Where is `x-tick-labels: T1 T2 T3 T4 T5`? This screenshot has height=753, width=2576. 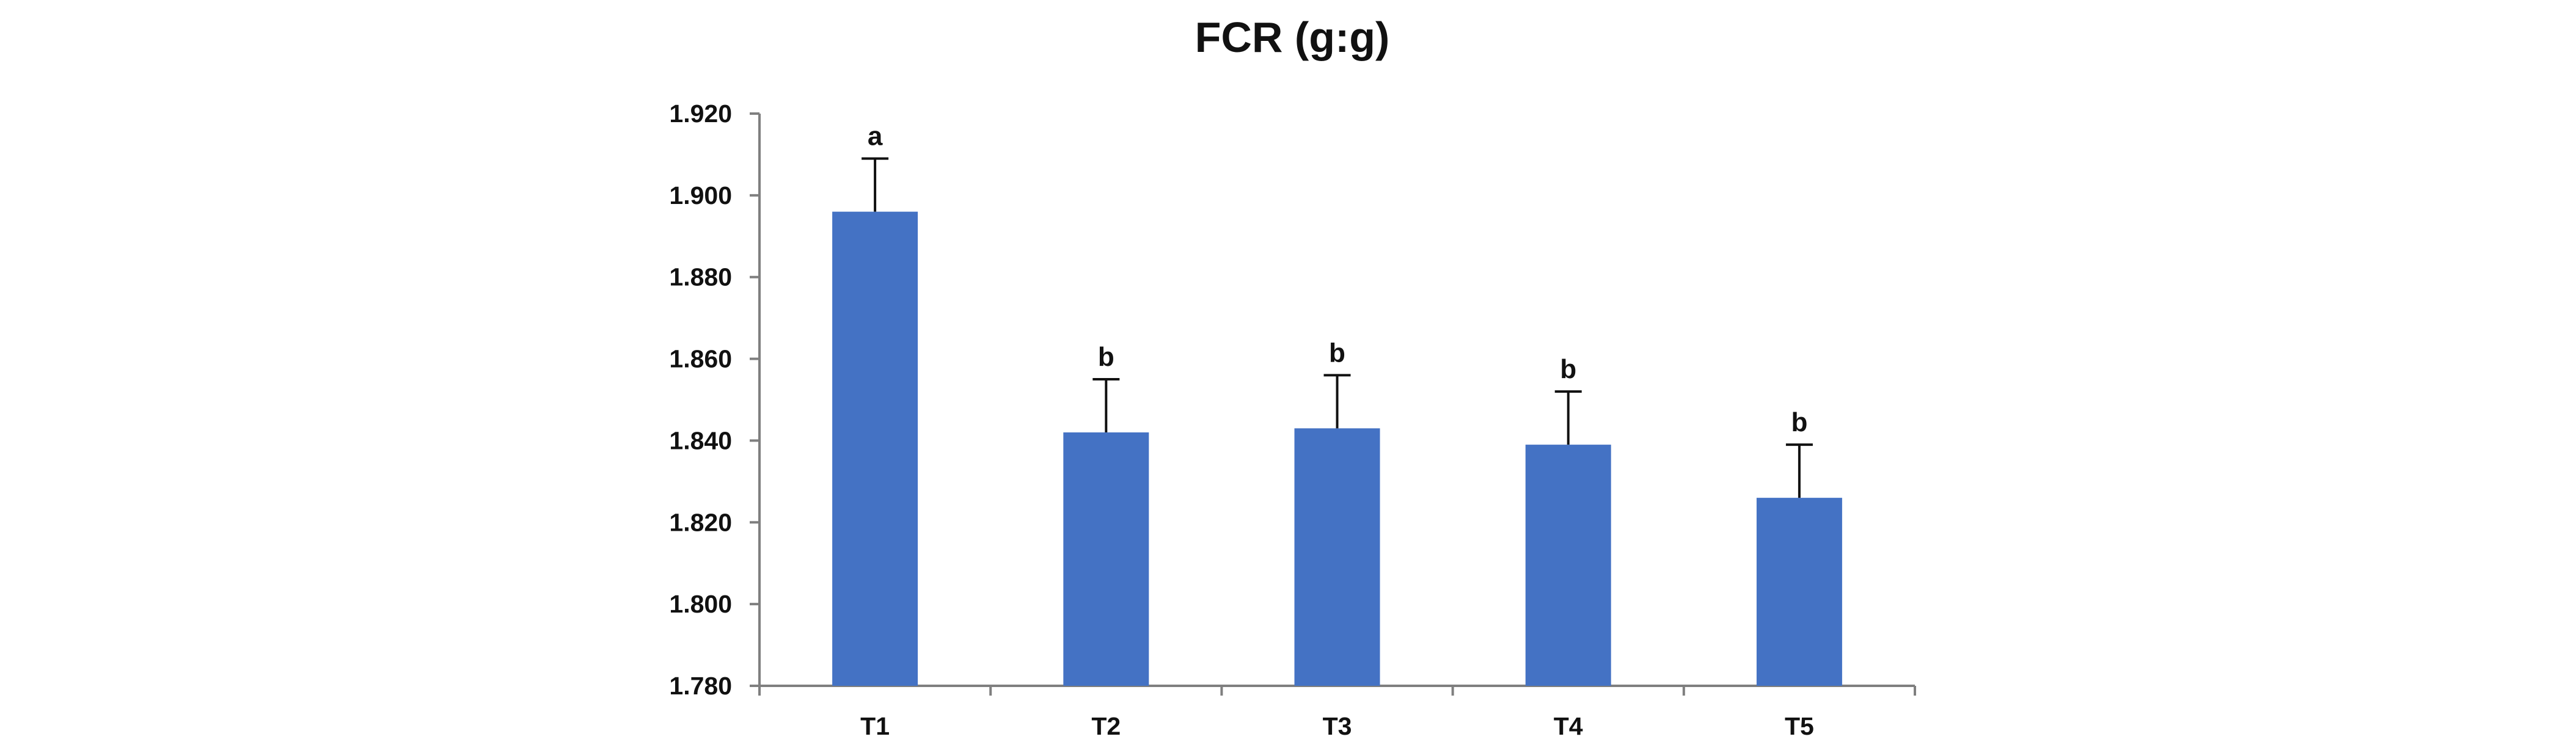
x-tick-labels: T1 T2 T3 T4 T5 is located at coordinates (1337, 726).